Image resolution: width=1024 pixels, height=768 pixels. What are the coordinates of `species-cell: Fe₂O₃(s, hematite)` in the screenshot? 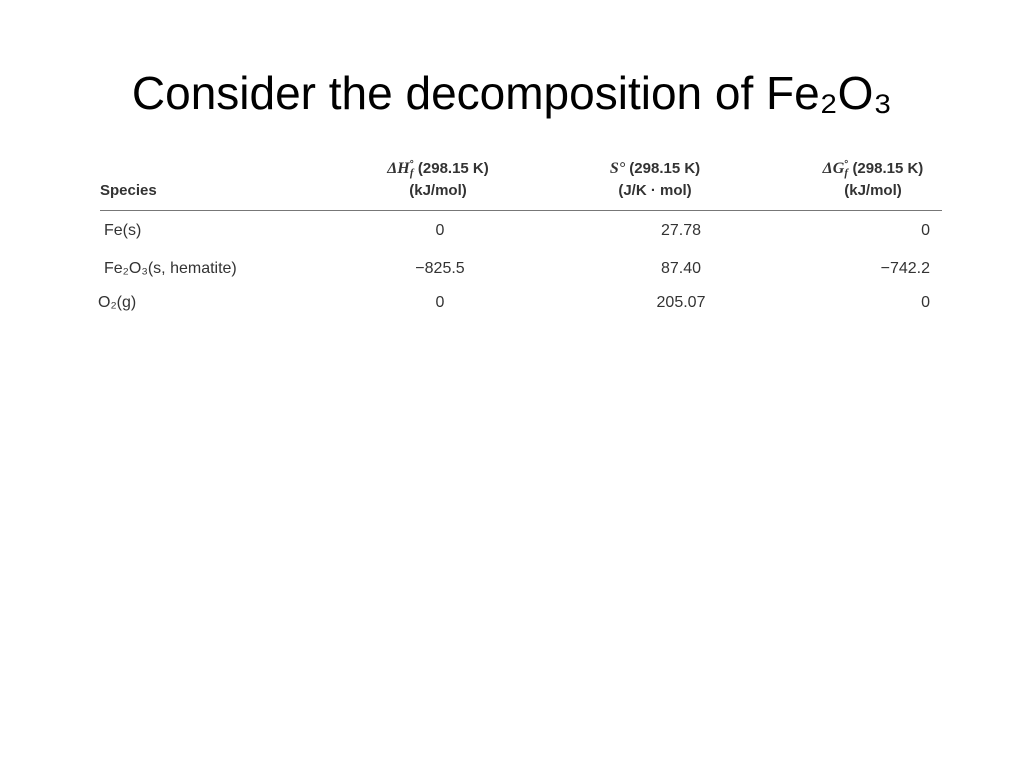 It's located at (170, 268).